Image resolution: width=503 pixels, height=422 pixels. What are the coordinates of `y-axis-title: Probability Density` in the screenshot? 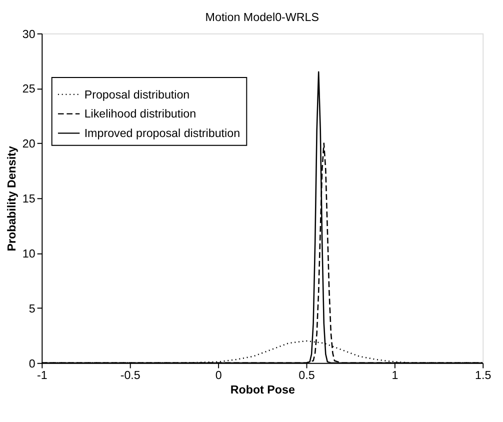 It's located at (12, 198).